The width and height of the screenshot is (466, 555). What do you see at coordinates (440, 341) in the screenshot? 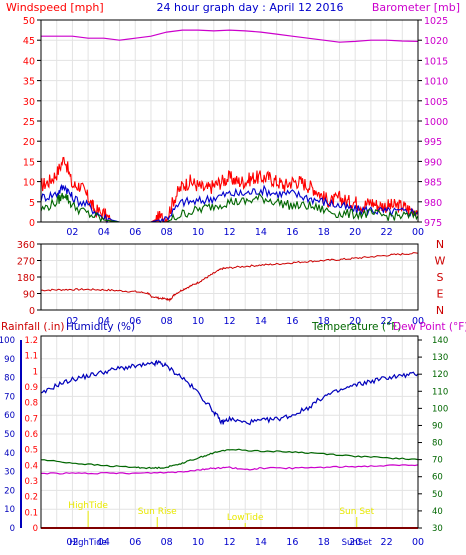
I see `temperature-tick-label: 140` at bounding box center [440, 341].